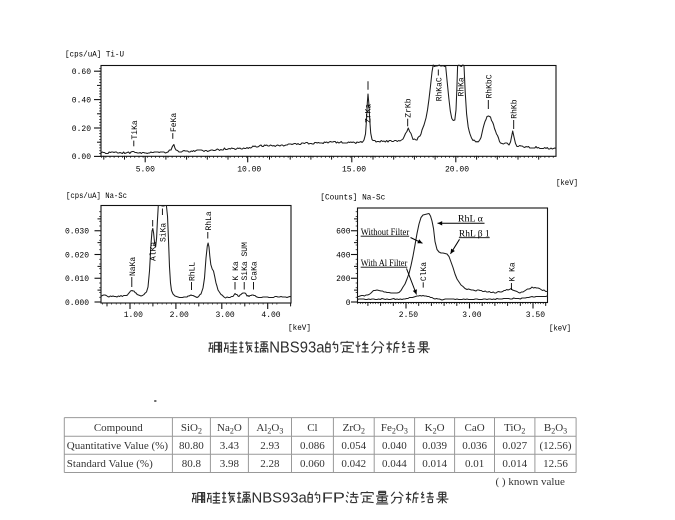 Image resolution: width=675 pixels, height=520 pixels. Describe the element at coordinates (514, 446) in the screenshot. I see `svg-text: 0.027` at that location.